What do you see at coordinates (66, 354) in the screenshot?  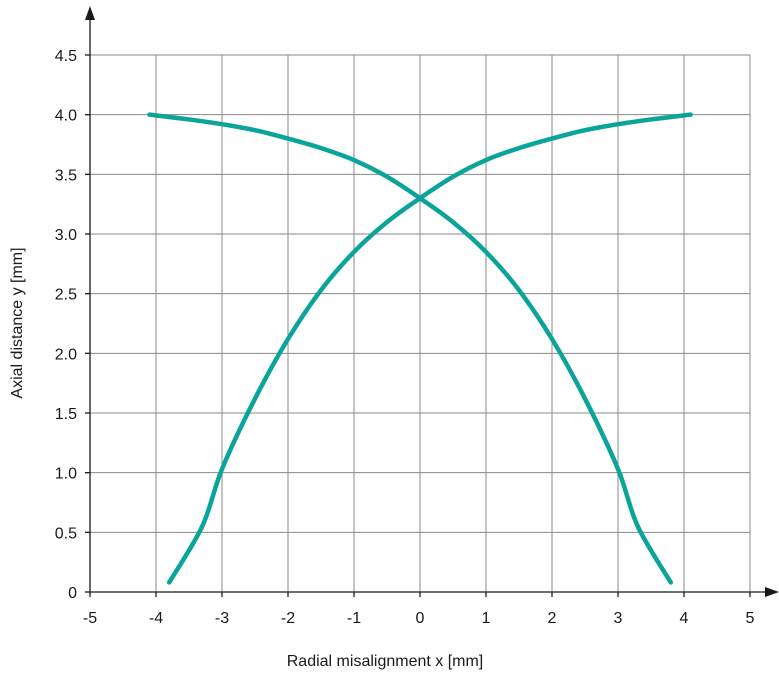 I see `y-tick-label: 2.0` at bounding box center [66, 354].